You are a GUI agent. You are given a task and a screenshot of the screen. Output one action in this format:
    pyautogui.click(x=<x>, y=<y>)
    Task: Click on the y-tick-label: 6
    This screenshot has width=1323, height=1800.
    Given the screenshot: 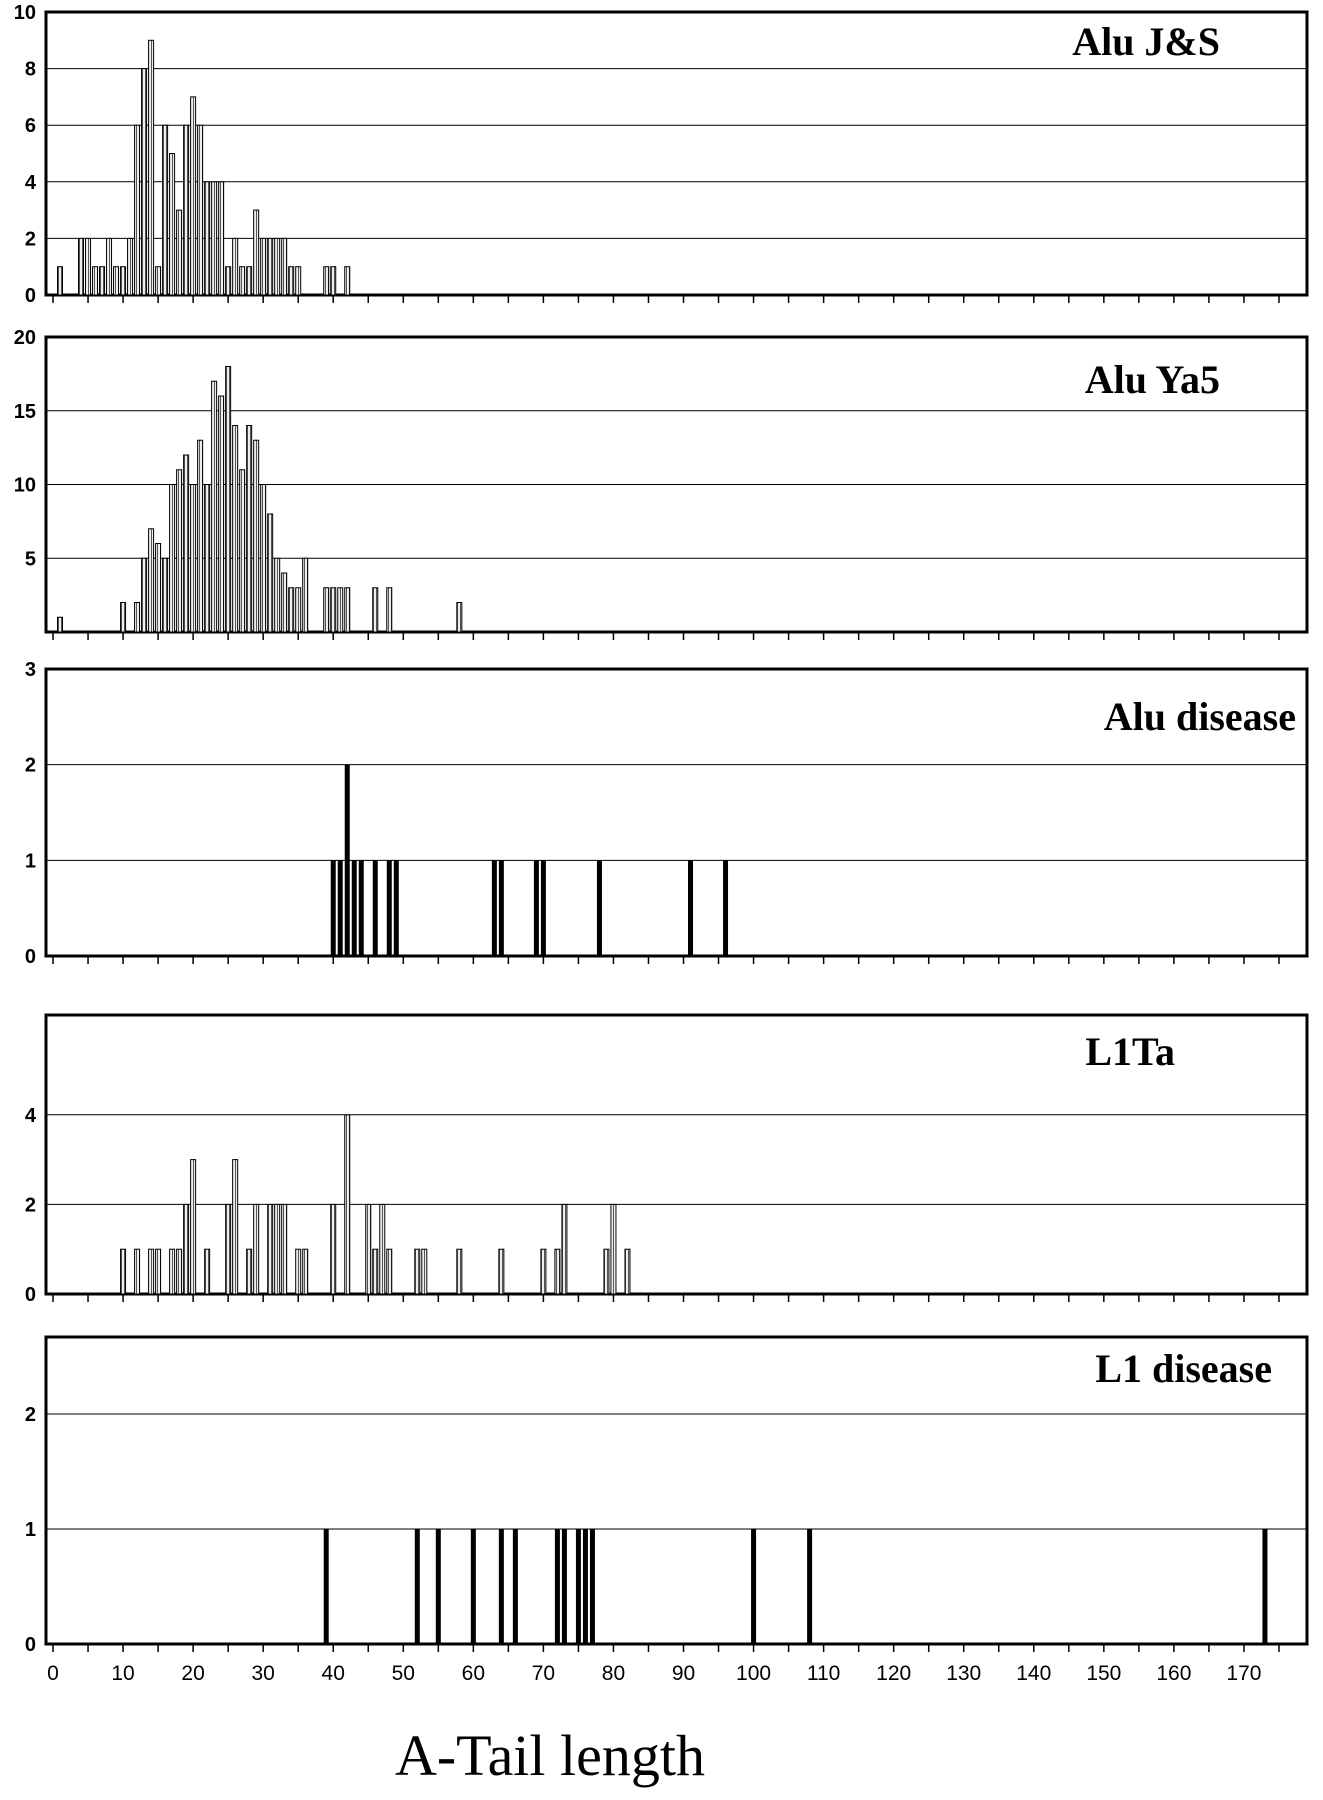 What is the action you would take?
    pyautogui.click(x=30, y=126)
    